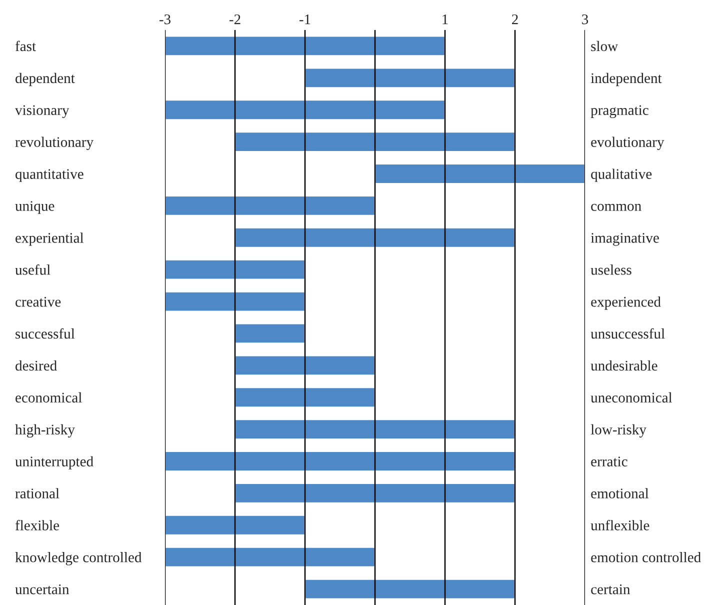 This screenshot has width=723, height=605. Describe the element at coordinates (618, 431) in the screenshot. I see `y2-tick-label: low-risky` at that location.